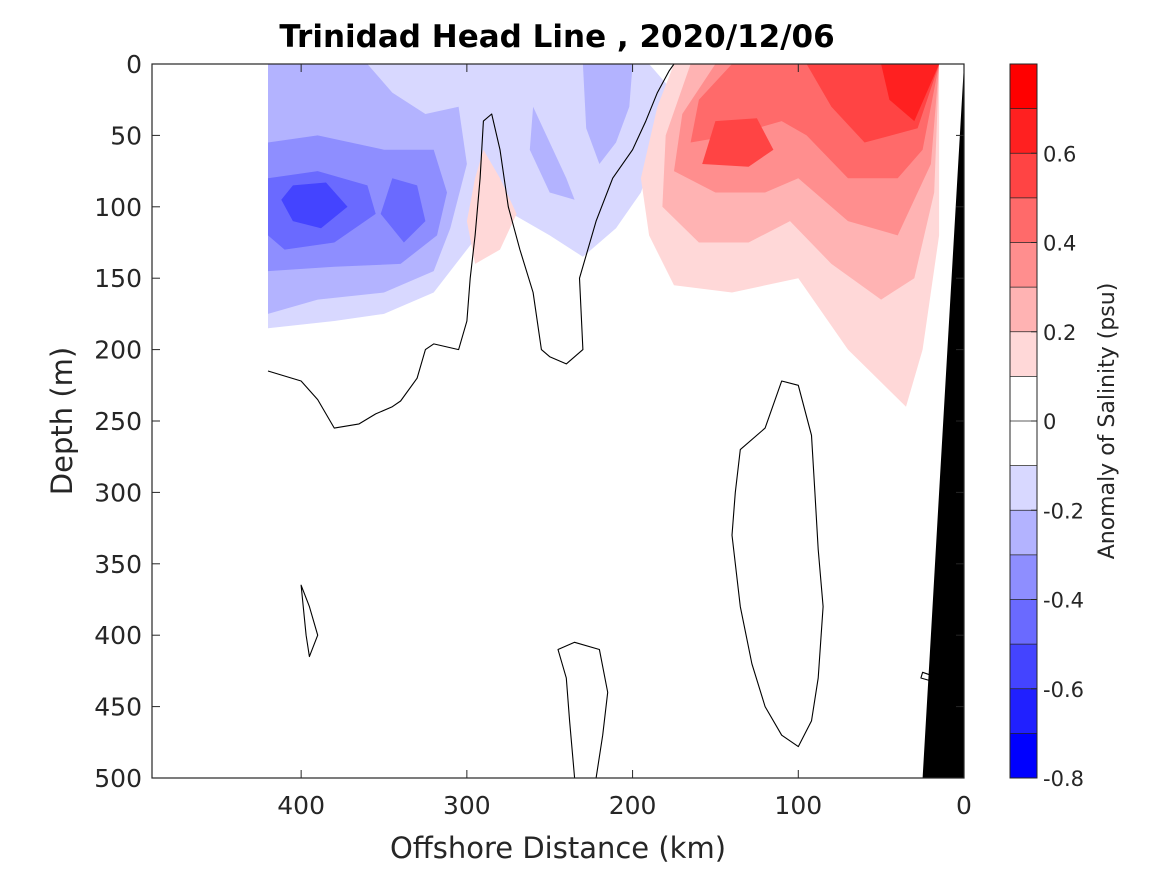  I want to click on y-tick-label: 500, so click(118, 778).